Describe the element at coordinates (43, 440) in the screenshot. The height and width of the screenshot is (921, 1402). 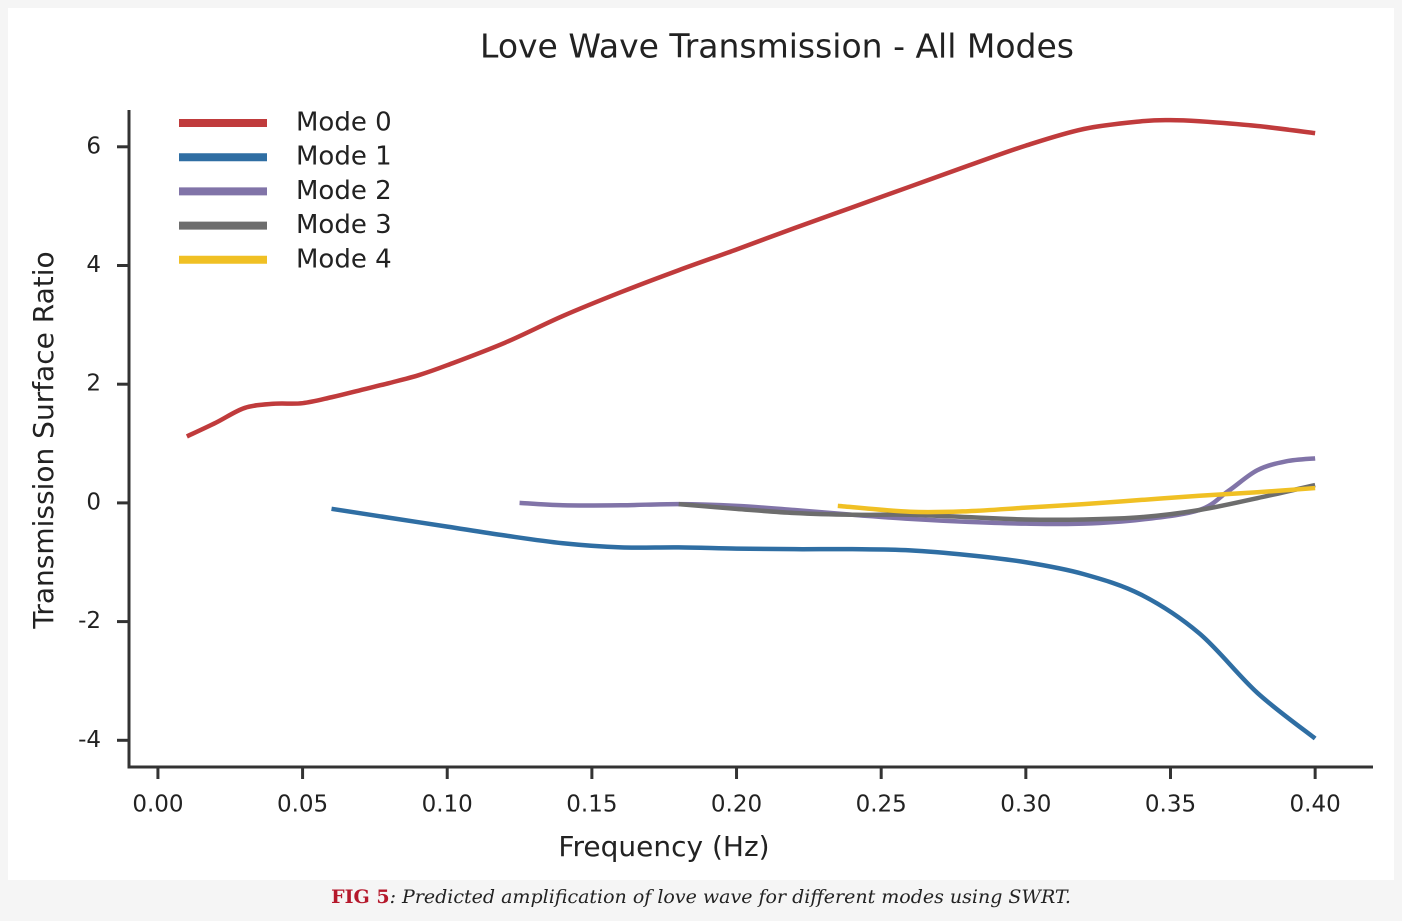
I see `y-axis-label: Transmission Surface Ratio` at that location.